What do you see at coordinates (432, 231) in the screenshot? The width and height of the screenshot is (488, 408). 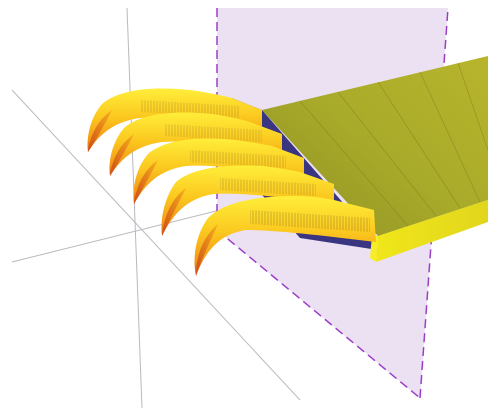 I see `slab-side-face` at bounding box center [432, 231].